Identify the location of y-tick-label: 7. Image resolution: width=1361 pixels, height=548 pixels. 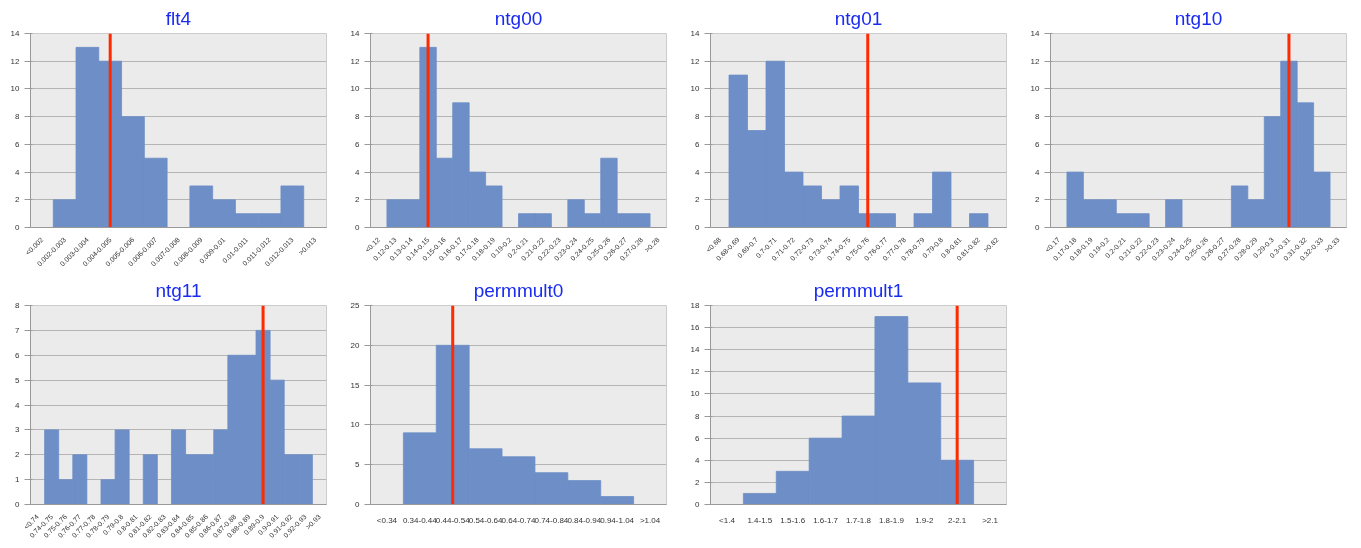
(18, 330).